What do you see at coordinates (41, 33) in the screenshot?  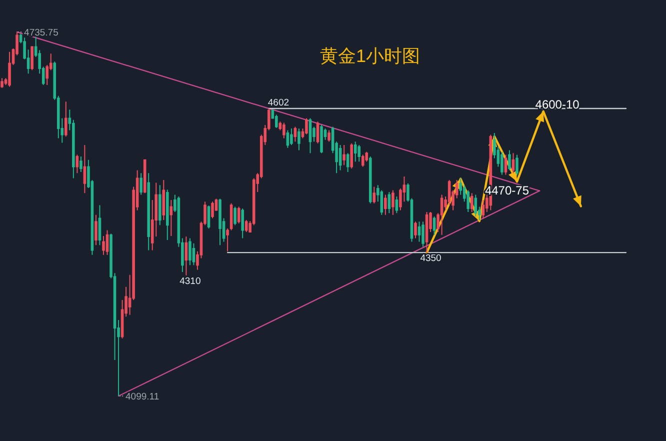 I see `text: 4735.75` at bounding box center [41, 33].